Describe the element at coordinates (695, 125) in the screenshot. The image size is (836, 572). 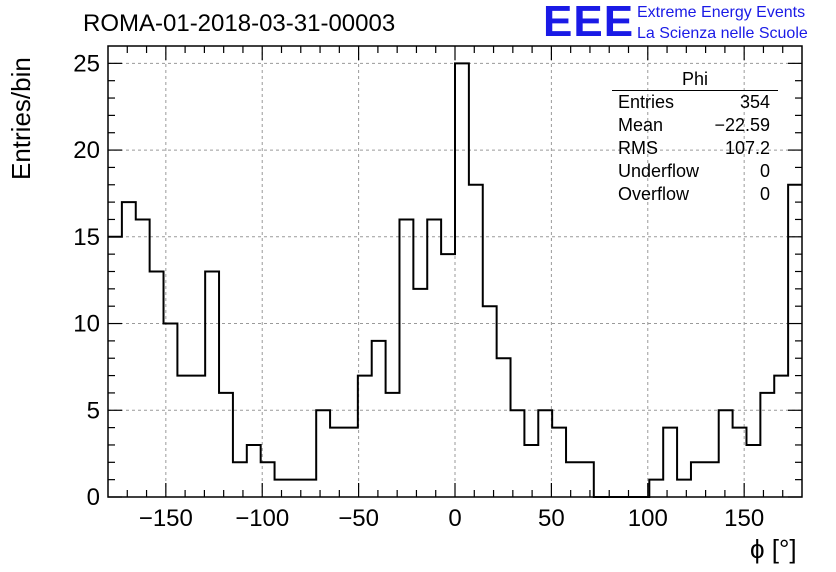
I see `stats-row-mean: Mean −22.59` at that location.